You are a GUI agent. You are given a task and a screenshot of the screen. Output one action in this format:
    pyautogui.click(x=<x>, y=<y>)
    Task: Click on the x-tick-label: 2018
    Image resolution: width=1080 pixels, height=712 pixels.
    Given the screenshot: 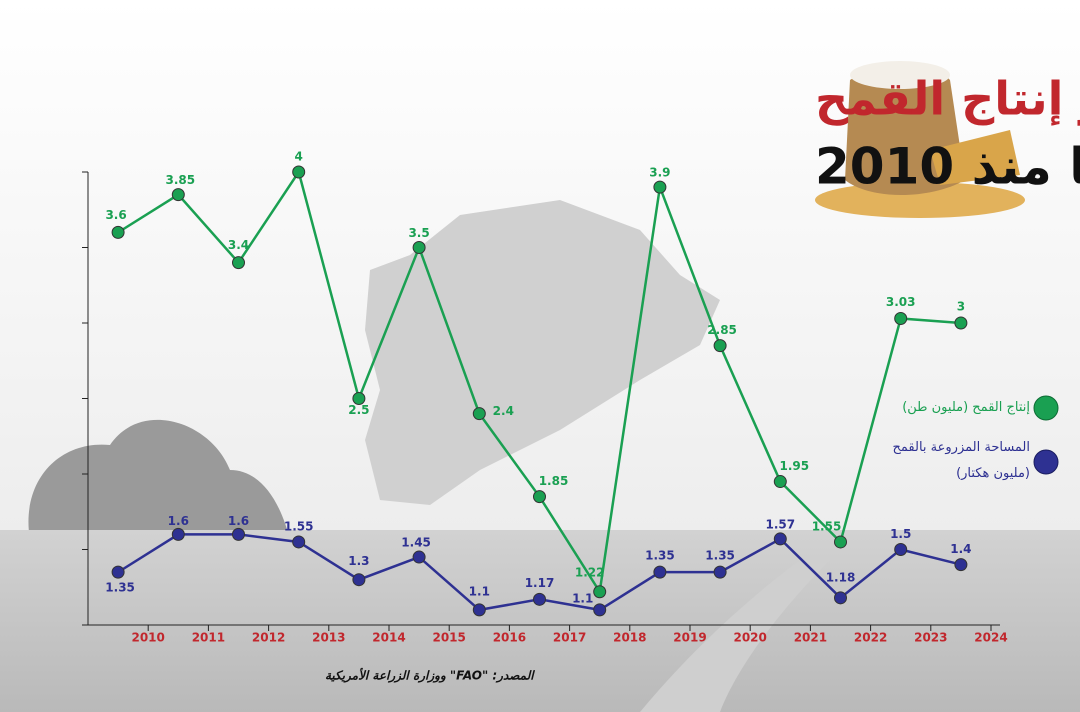 What is the action you would take?
    pyautogui.click(x=629, y=638)
    